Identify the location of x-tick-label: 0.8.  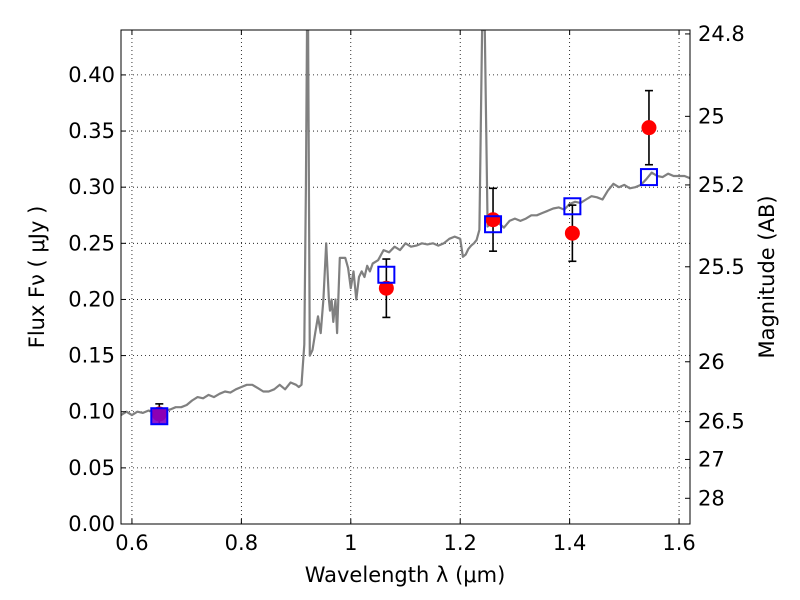
(241, 543).